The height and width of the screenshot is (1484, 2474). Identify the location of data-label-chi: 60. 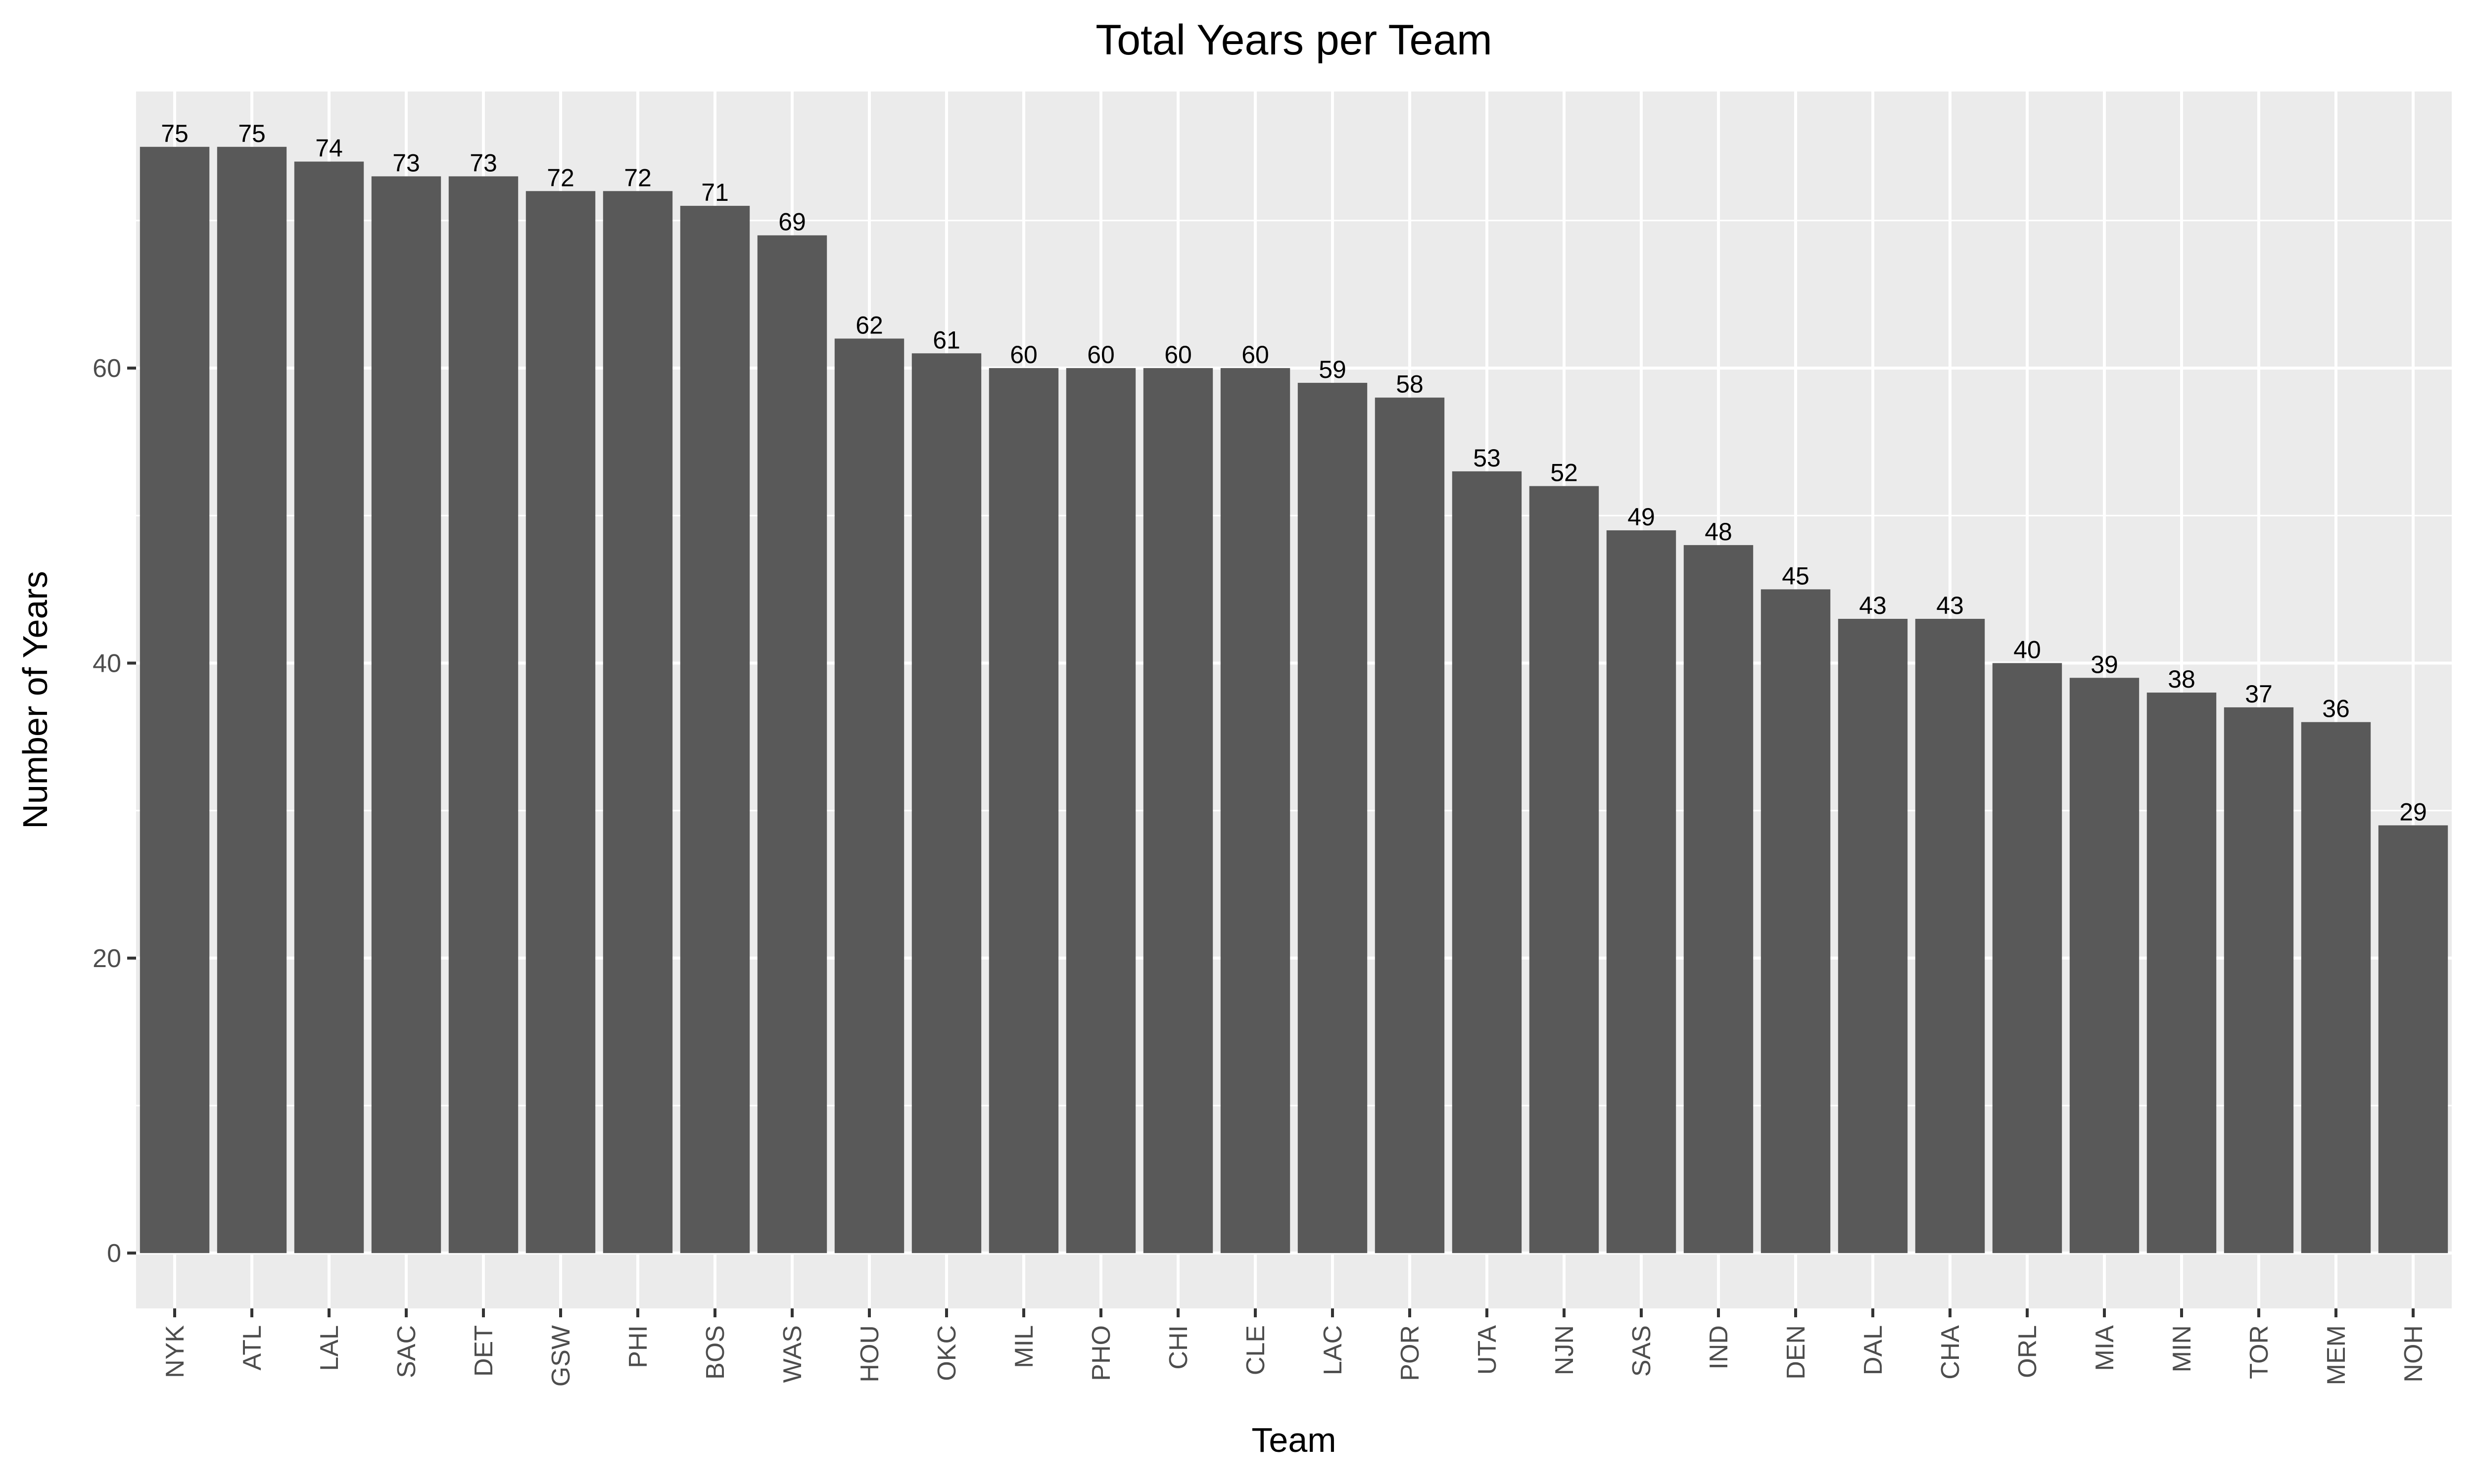
(1178, 355).